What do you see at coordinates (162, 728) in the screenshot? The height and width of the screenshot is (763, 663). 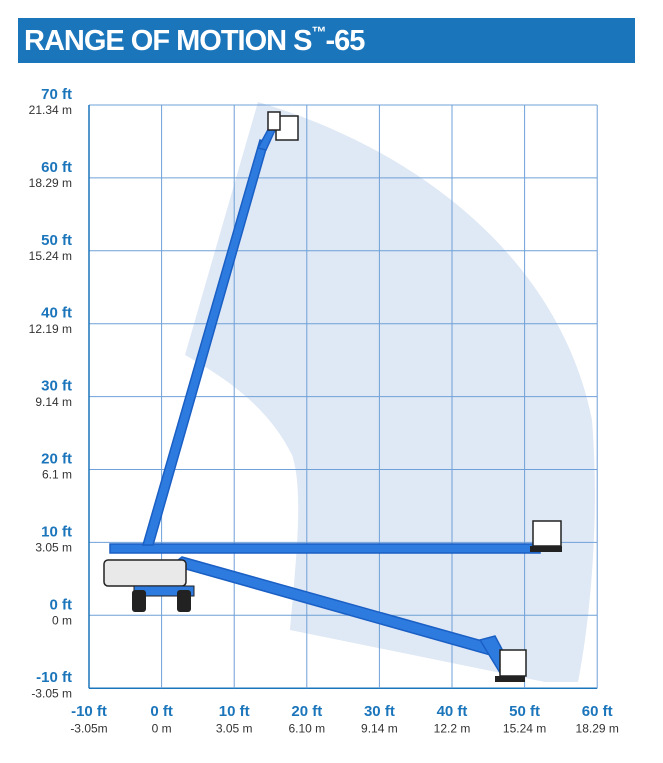 I see `x-label-m: 0 m` at bounding box center [162, 728].